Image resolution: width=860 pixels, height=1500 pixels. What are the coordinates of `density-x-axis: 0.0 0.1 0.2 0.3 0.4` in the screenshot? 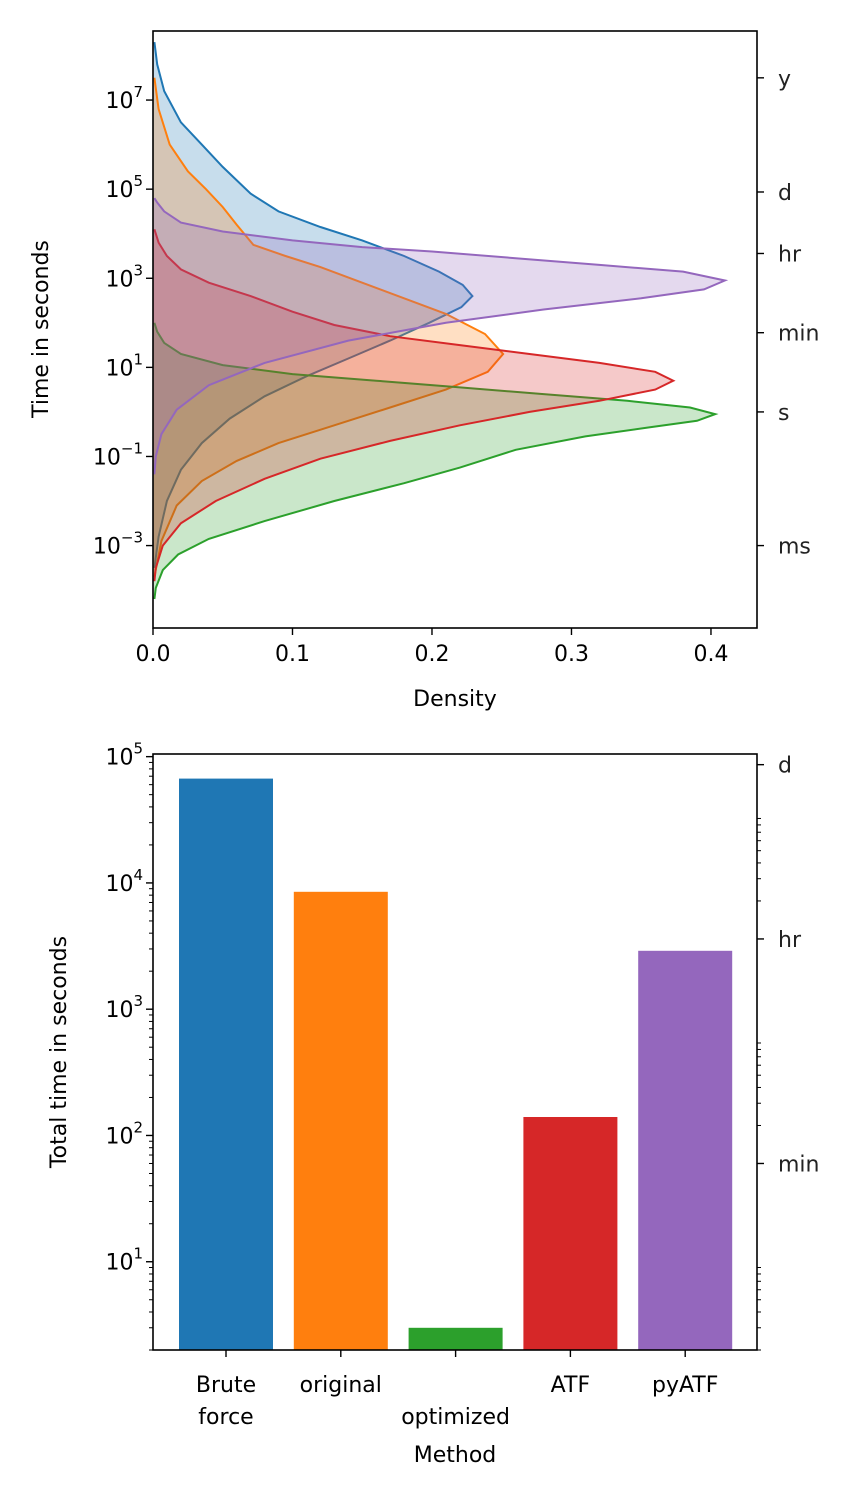 It's located at (432, 647).